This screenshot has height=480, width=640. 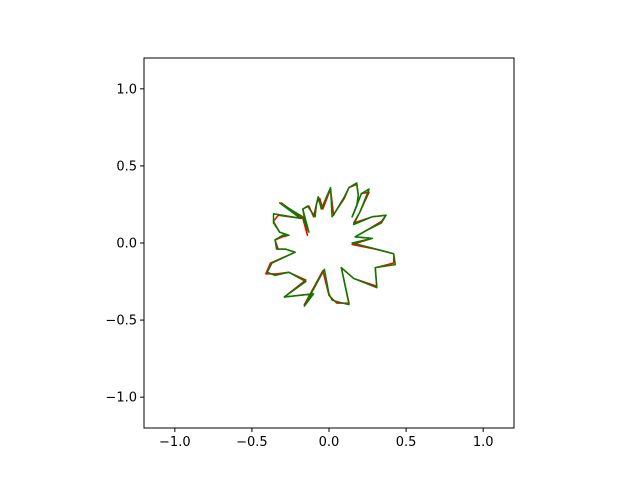 I want to click on y-tick-label: −1.0, so click(x=121, y=398).